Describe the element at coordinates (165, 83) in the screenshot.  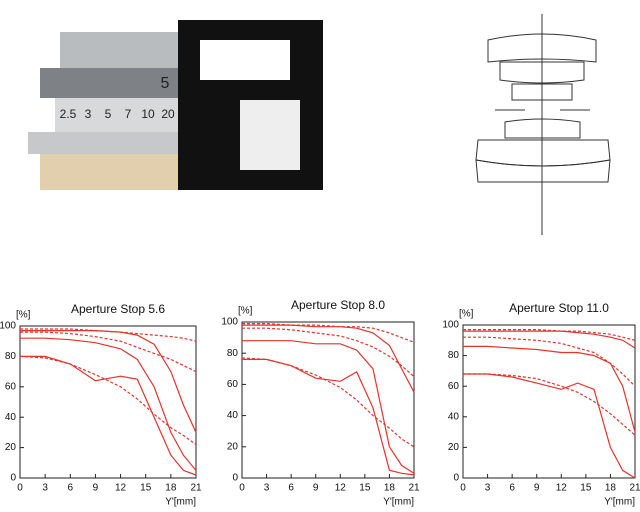
I see `aperture-mark: 5` at that location.